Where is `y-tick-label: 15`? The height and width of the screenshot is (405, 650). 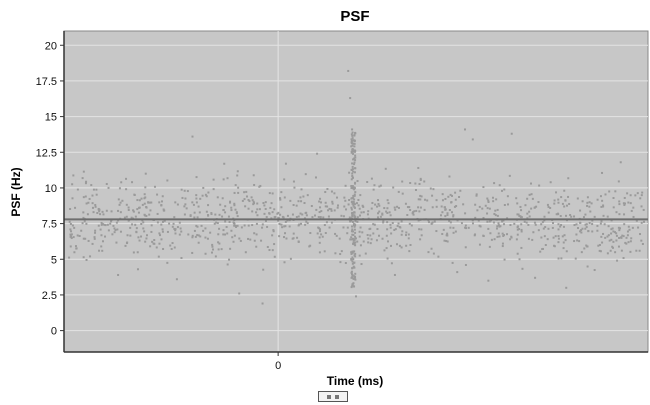
y-tick-label: 15 is located at coordinates (51, 118).